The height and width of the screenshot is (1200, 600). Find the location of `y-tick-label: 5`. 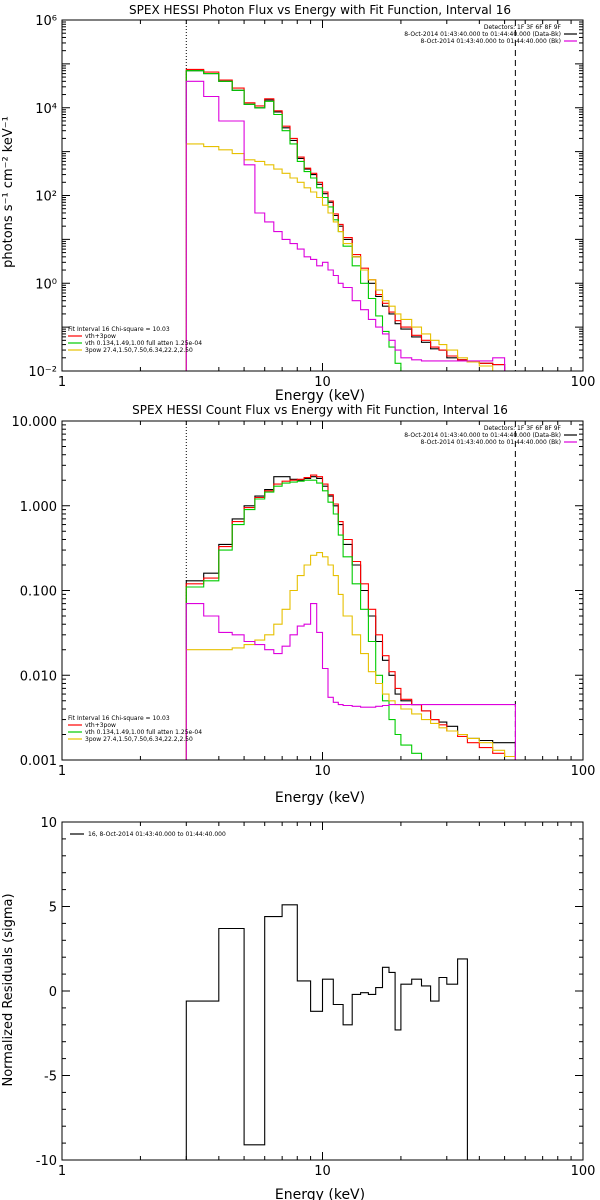

y-tick-label: 5 is located at coordinates (53, 908).